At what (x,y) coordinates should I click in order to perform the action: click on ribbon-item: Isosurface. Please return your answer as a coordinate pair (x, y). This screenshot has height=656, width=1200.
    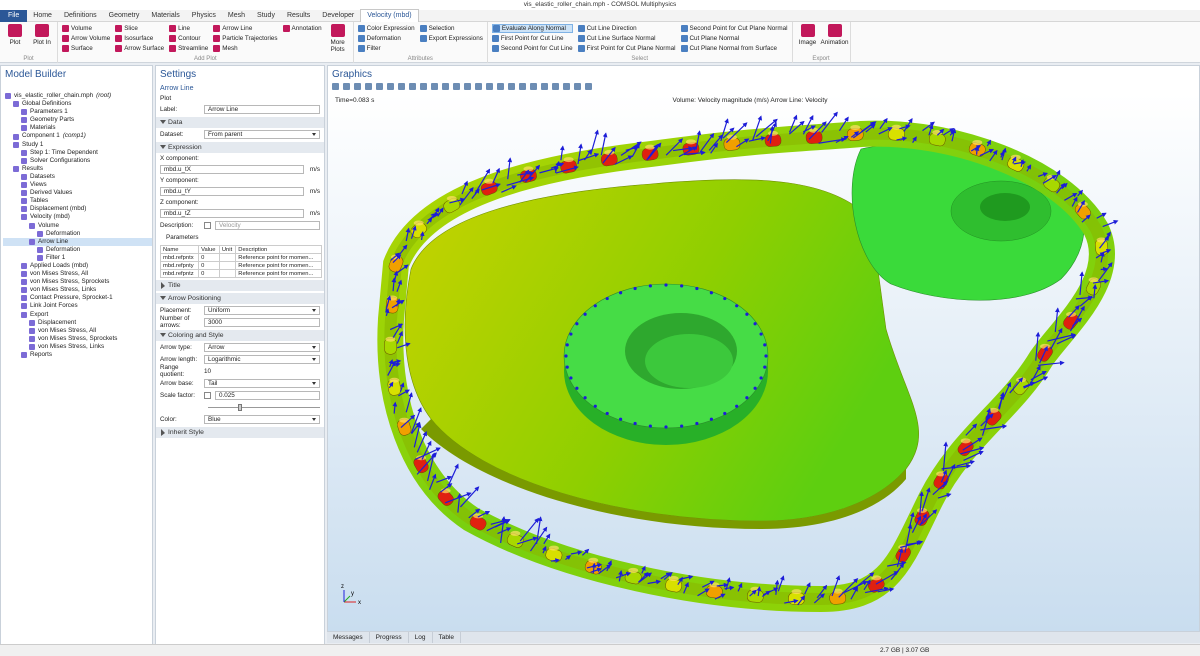
    Looking at the image, I should click on (139, 38).